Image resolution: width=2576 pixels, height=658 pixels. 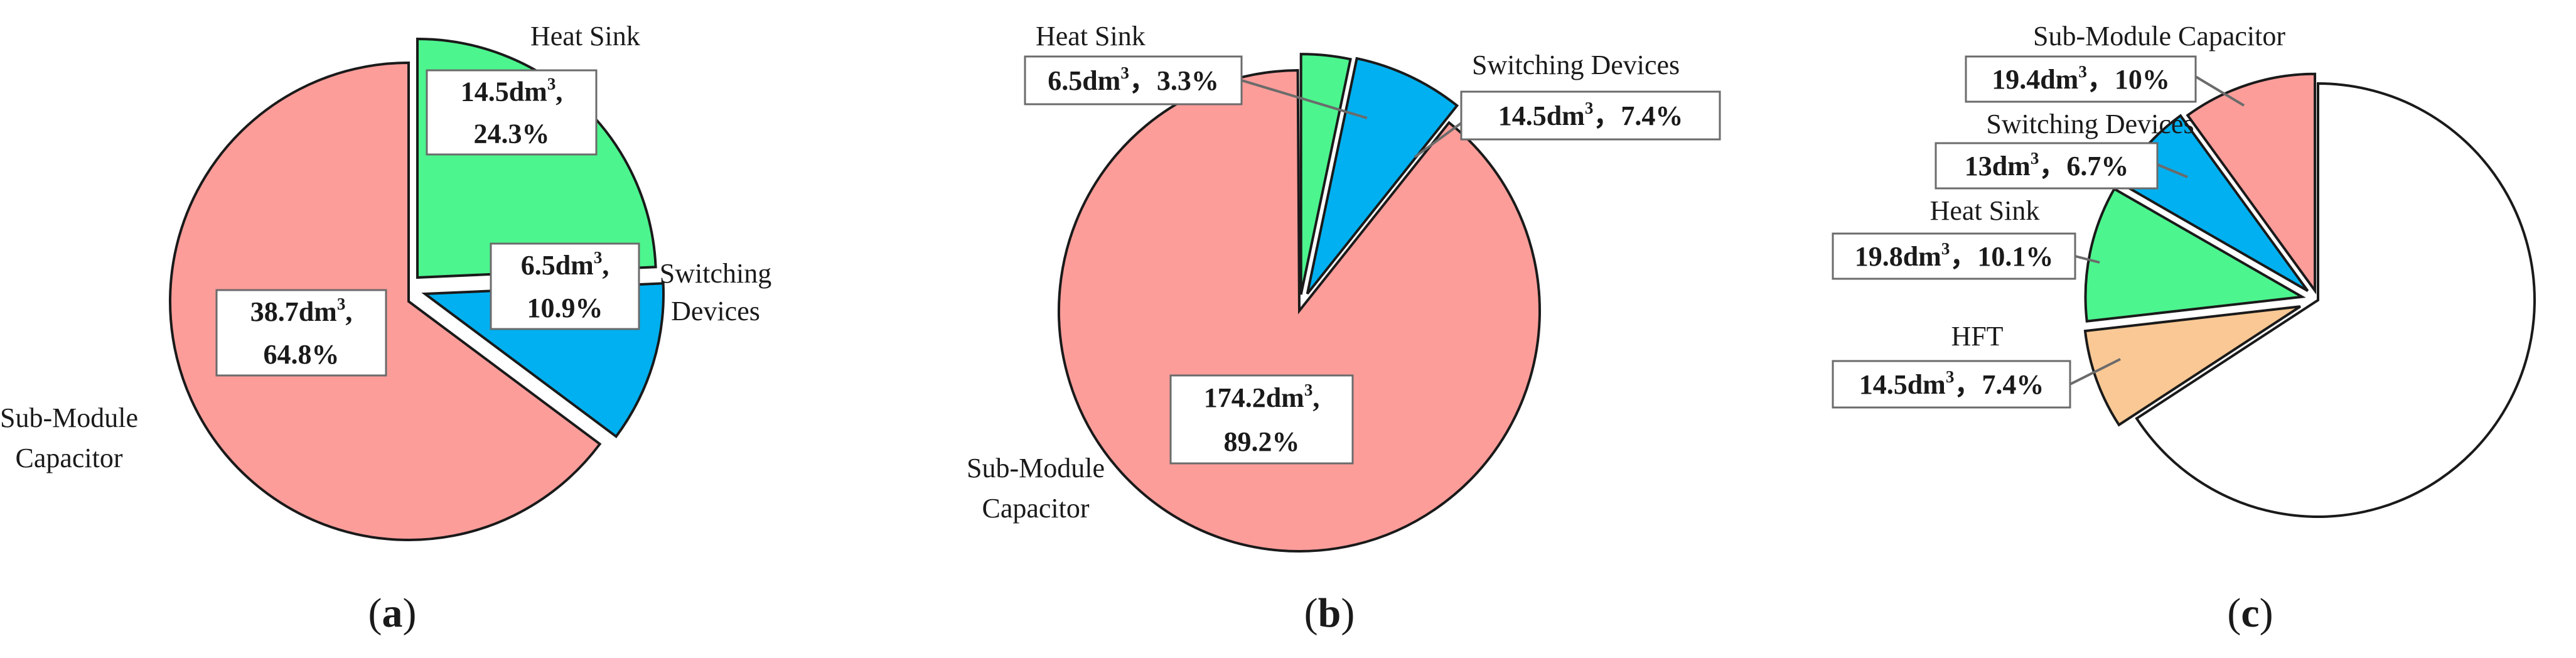 I want to click on value-label: 38.7dm3,, so click(x=301, y=311).